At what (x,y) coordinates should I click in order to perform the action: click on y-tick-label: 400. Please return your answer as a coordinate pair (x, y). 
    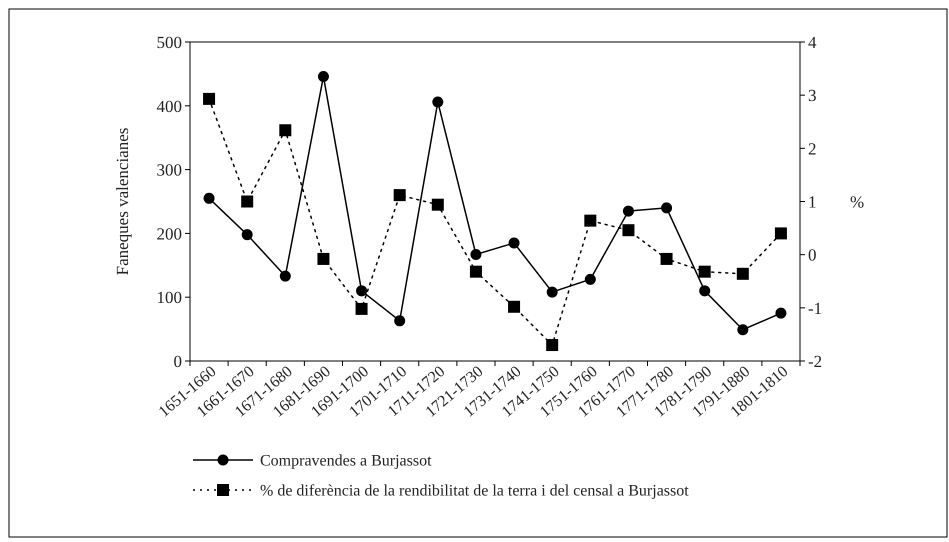
    Looking at the image, I should click on (169, 106).